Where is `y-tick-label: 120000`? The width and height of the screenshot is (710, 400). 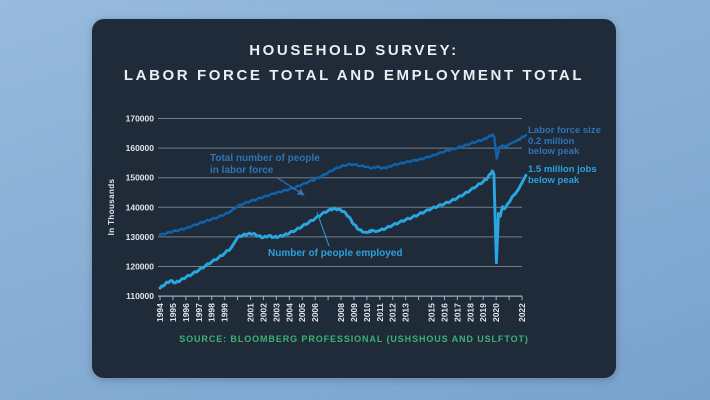
y-tick-label: 120000 is located at coordinates (140, 267).